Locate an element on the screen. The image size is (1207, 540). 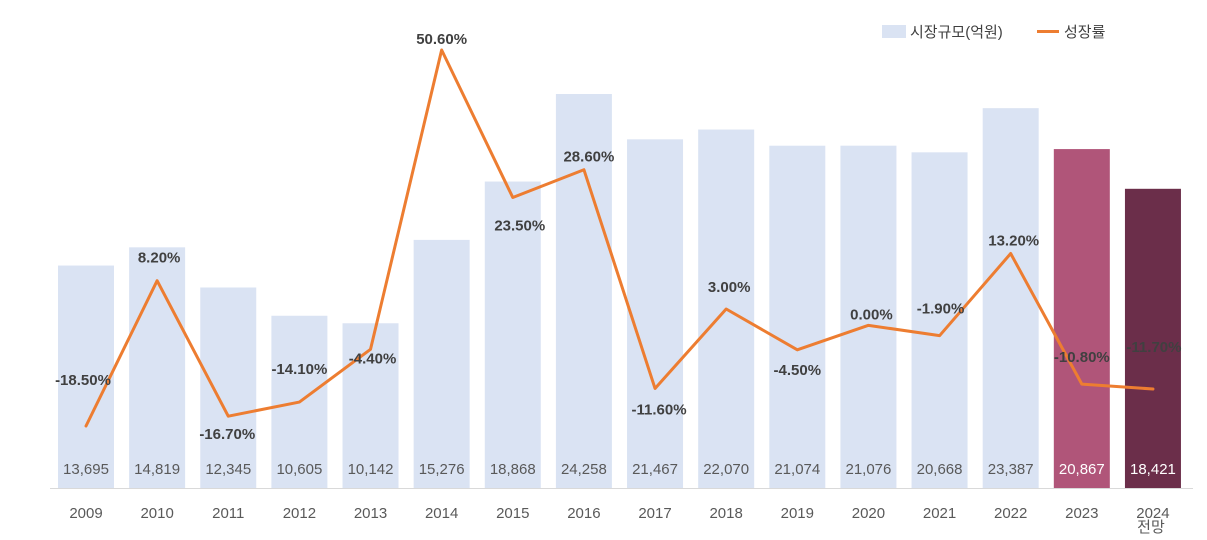
bar-2023 is located at coordinates (1081, 318).